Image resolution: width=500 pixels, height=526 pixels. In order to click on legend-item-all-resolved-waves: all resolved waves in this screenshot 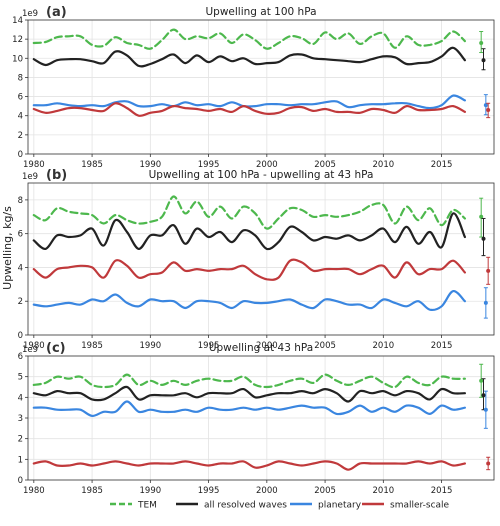, I will do `click(231, 506)`.